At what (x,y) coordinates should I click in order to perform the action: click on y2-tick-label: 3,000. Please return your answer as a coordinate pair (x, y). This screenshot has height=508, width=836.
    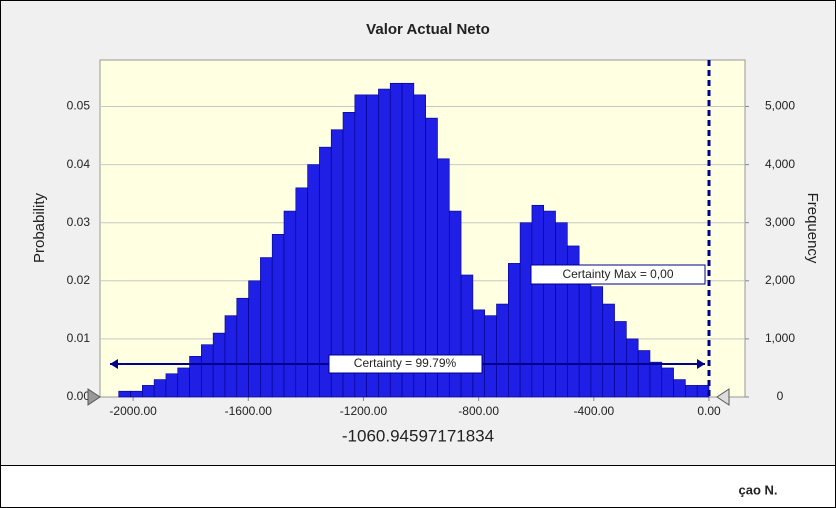
    Looking at the image, I should click on (780, 222).